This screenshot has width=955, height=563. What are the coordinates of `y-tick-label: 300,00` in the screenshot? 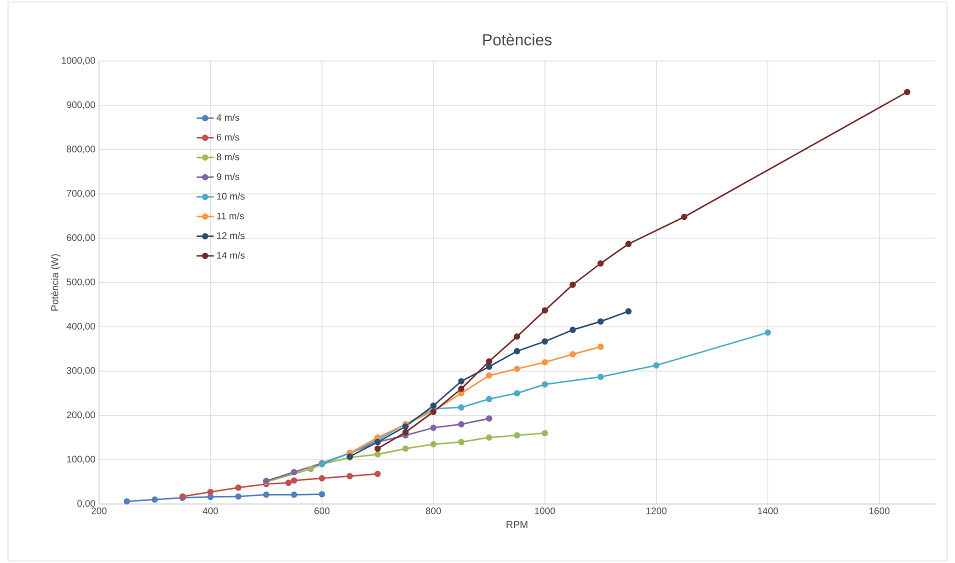 It's located at (81, 371).